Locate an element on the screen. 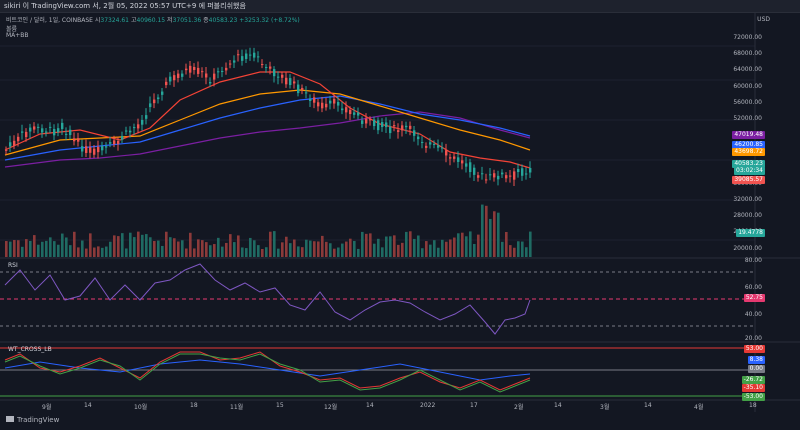 The width and height of the screenshot is (800, 430). indicator-legend: MA+BB is located at coordinates (17, 35).